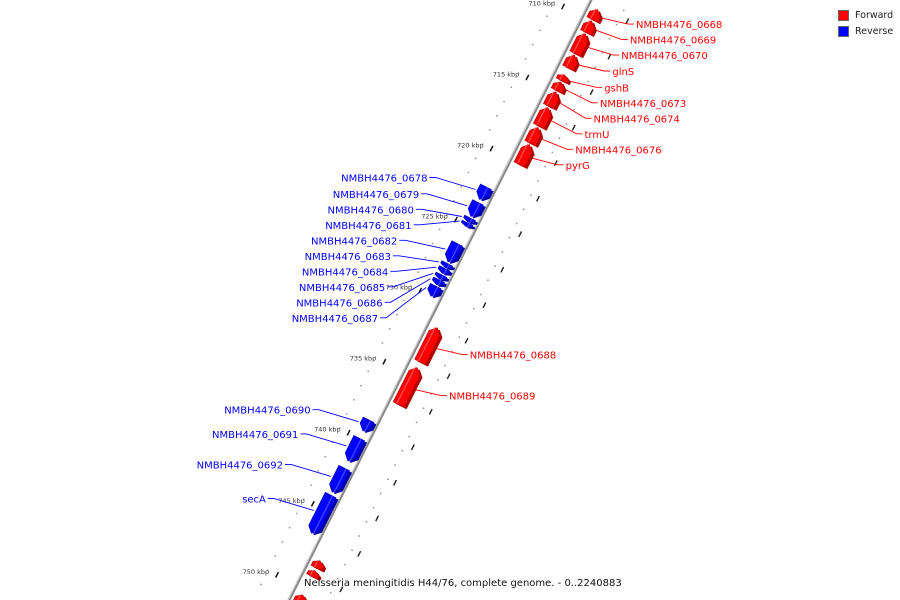 This screenshot has height=600, width=900. Describe the element at coordinates (643, 104) in the screenshot. I see `gene-label: NMBH4476_0673` at that location.